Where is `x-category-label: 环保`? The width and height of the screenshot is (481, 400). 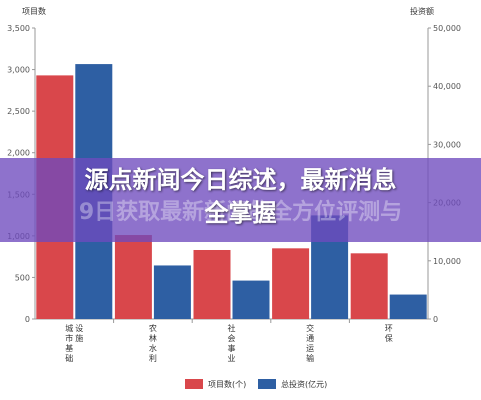
x-category-label: 环保 is located at coordinates (389, 333).